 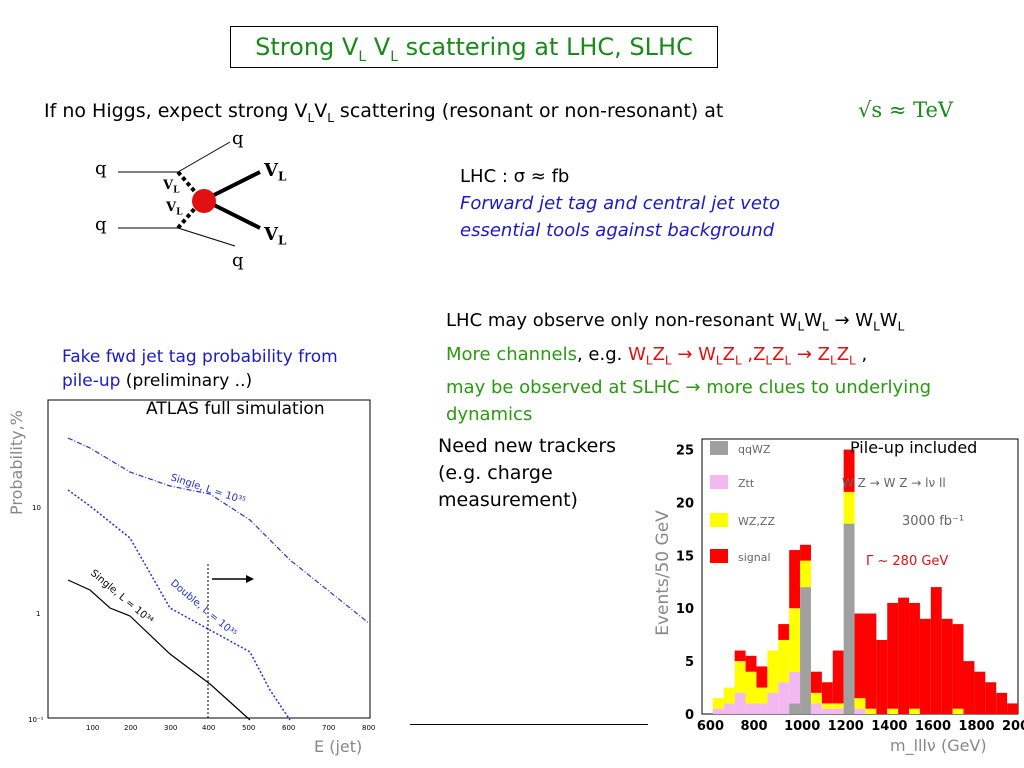 What do you see at coordinates (275, 236) in the screenshot?
I see `vl-out-bottom: VL` at bounding box center [275, 236].